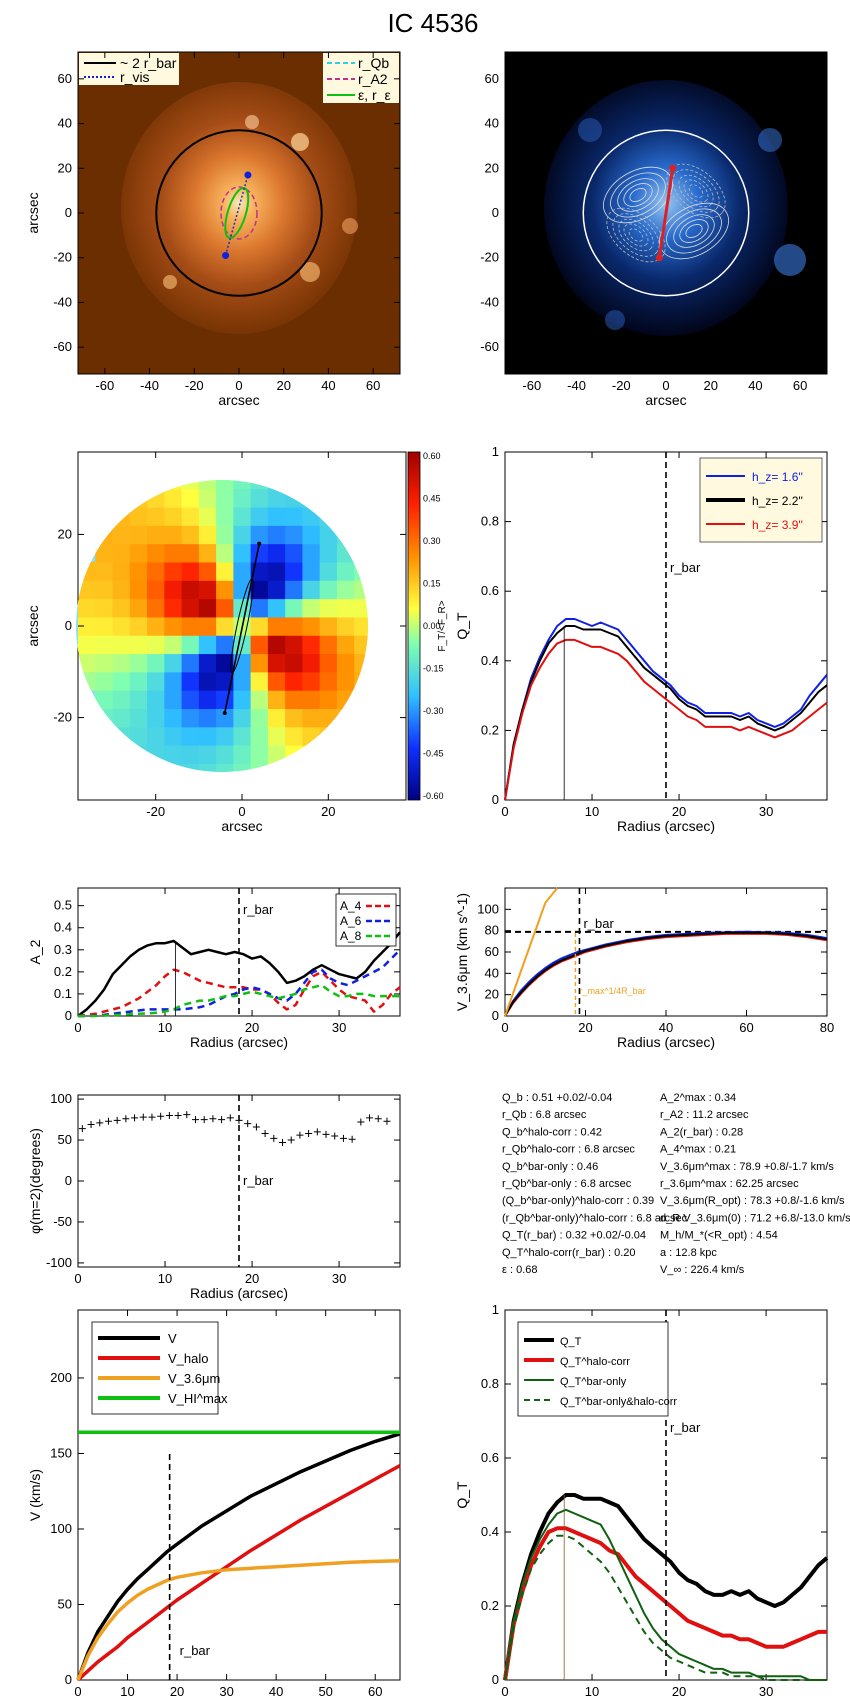 This screenshot has height=1700, width=850. What do you see at coordinates (374, 95) in the screenshot?
I see `legend-label: ε, r_ε` at bounding box center [374, 95].